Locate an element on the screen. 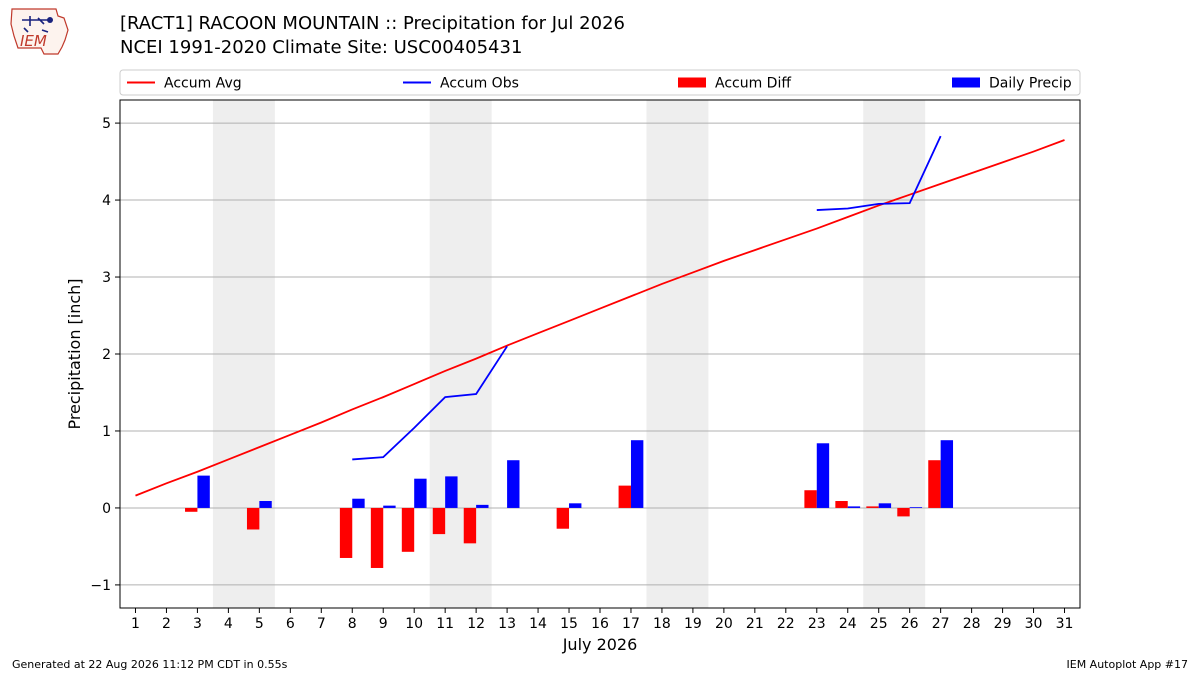 This screenshot has height=675, width=1200. x-tick-label: 13 is located at coordinates (507, 624).